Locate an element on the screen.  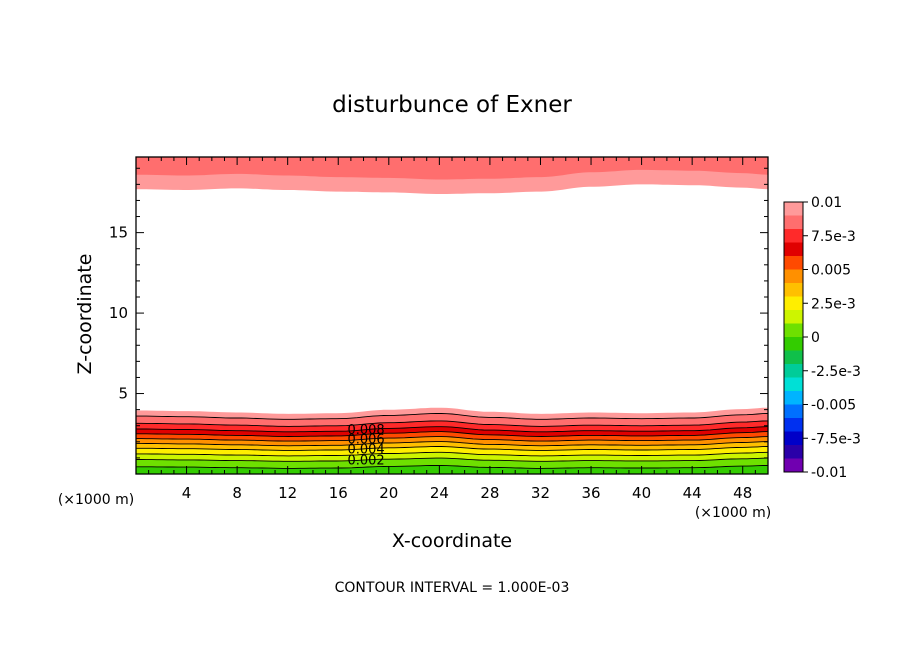
x-tick-label: 32 is located at coordinates (540, 493).